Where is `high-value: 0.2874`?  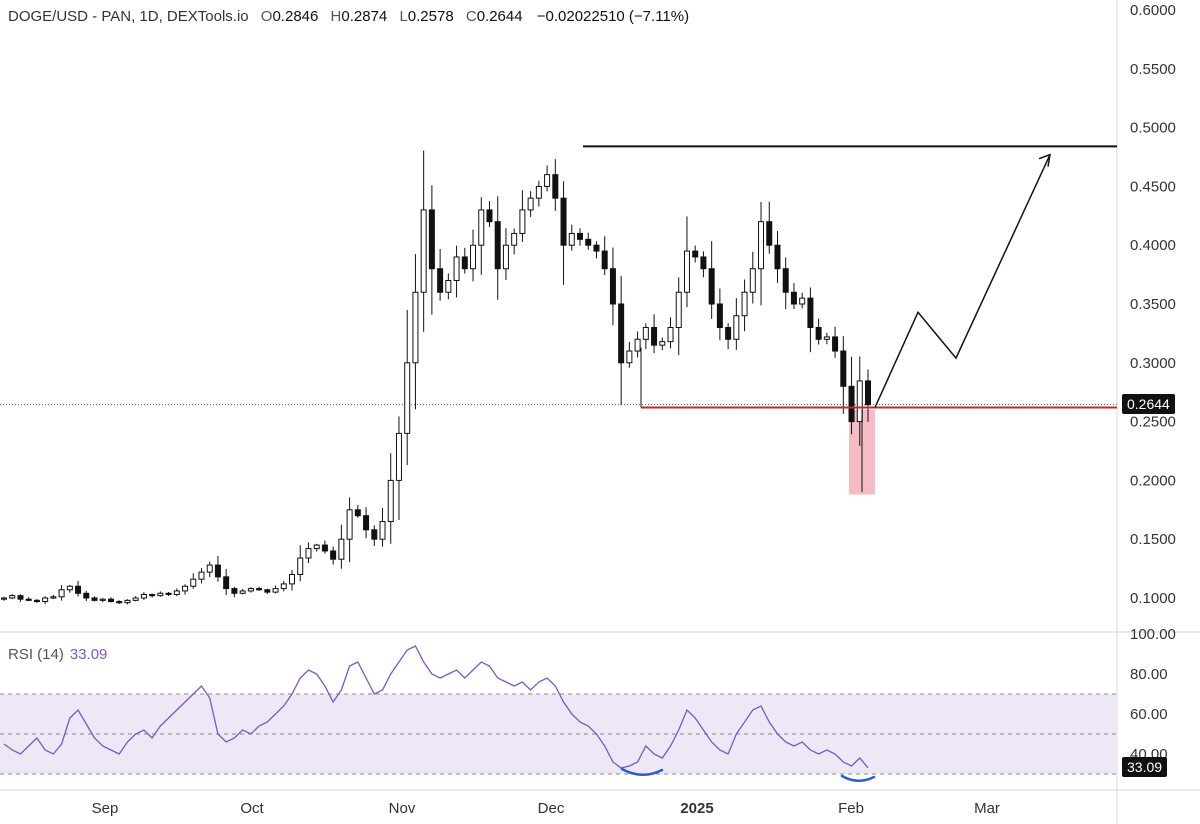 high-value: 0.2874 is located at coordinates (364, 16).